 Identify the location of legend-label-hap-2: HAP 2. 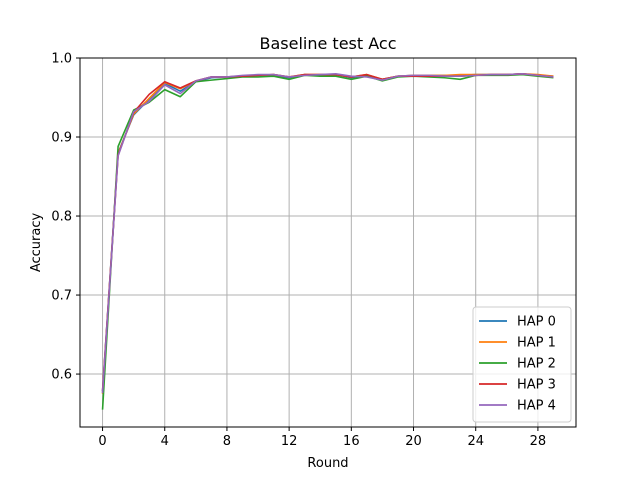
(536, 364).